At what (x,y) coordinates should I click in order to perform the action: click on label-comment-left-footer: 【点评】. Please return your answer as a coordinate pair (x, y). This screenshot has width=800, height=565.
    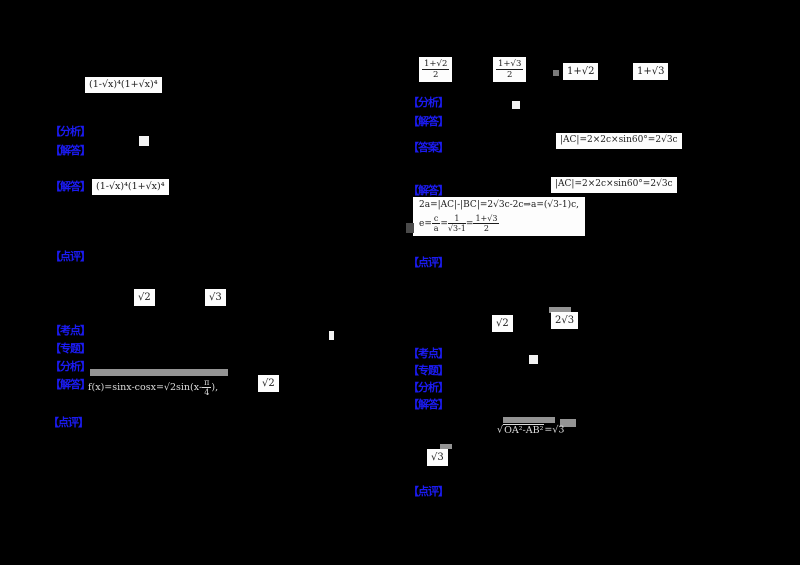
    Looking at the image, I should click on (68, 423).